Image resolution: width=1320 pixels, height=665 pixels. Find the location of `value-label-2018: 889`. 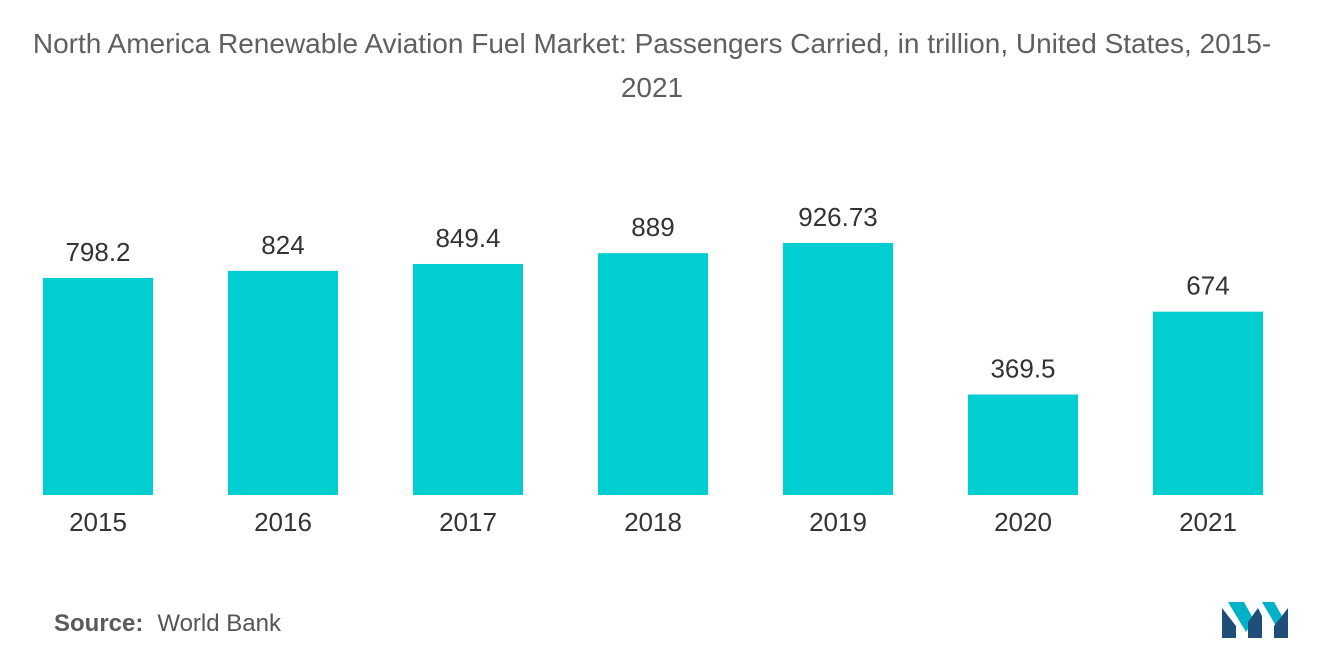

value-label-2018: 889 is located at coordinates (652, 227).